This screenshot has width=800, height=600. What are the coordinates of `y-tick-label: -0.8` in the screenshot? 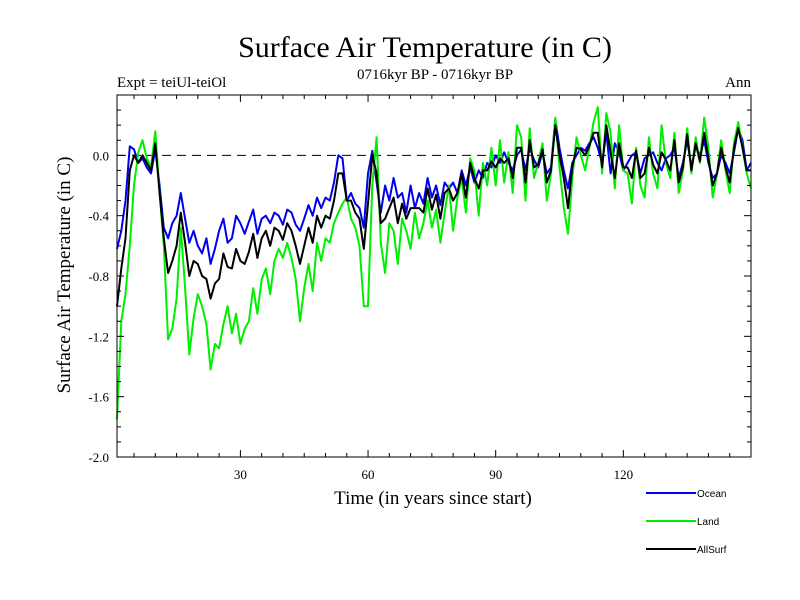 It's located at (98, 276).